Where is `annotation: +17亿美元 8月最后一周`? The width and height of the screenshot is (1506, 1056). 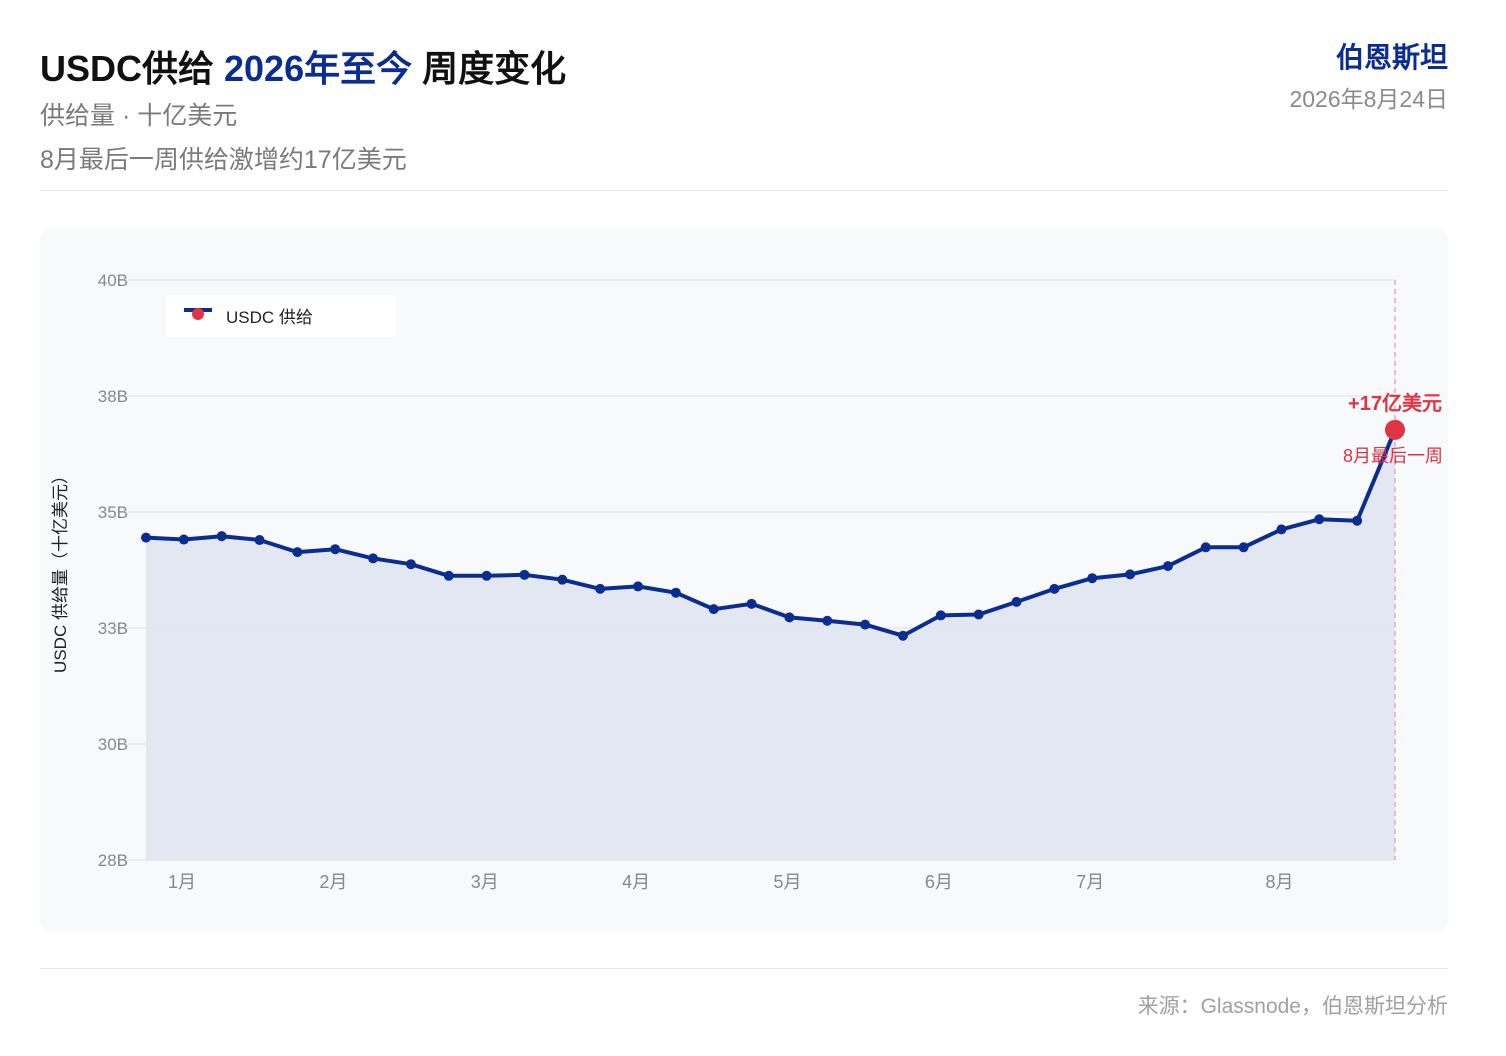 annotation: +17亿美元 8月最后一周 is located at coordinates (1393, 428).